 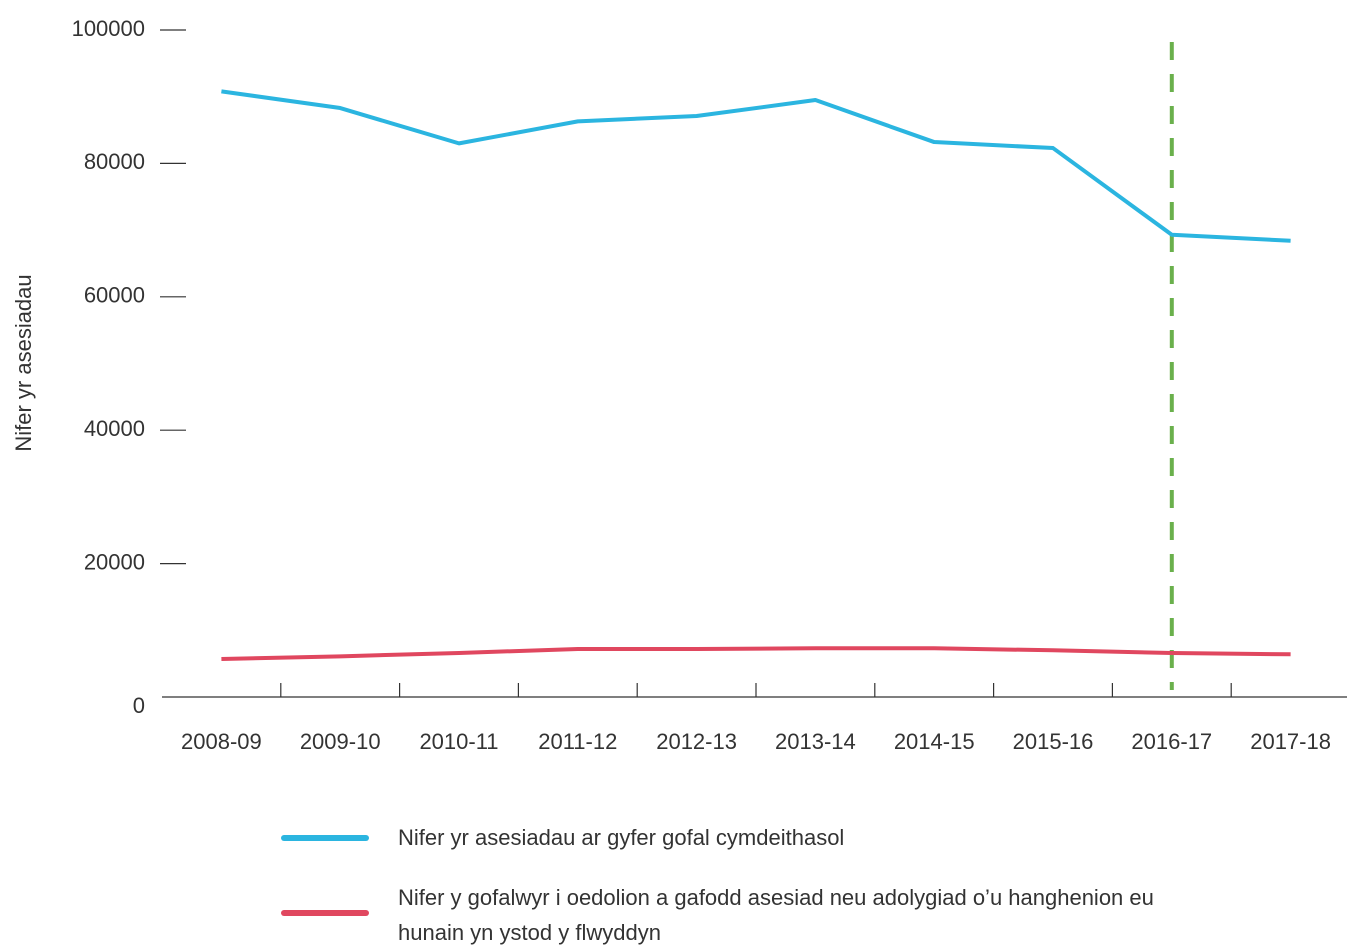 I want to click on y-tick-label: 60000, so click(x=114, y=295).